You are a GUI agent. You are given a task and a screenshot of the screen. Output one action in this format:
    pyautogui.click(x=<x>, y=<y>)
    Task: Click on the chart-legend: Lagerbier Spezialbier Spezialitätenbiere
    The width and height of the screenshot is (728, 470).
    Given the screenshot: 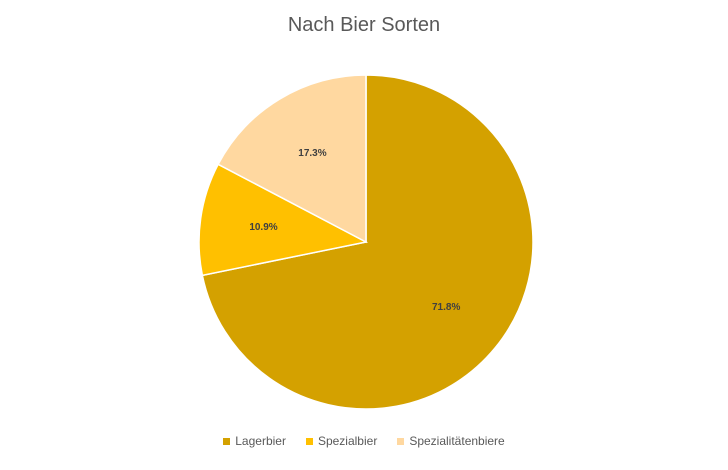 What is the action you would take?
    pyautogui.click(x=364, y=441)
    